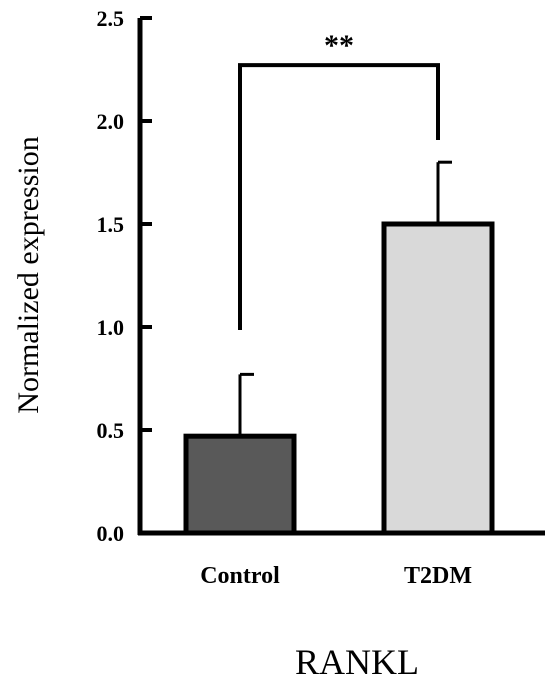 This screenshot has width=550, height=686. Describe the element at coordinates (336, 576) in the screenshot. I see `x-tick-labels: Control T2DM` at that location.